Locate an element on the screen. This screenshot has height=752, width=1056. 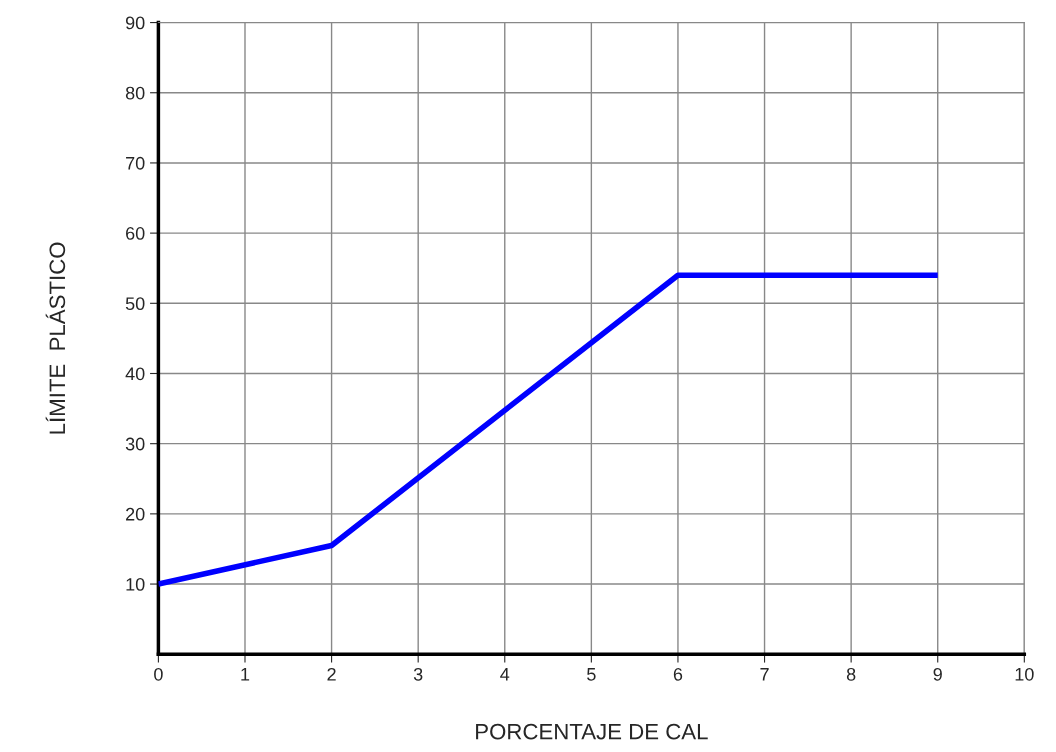
y-tick-label: 70 is located at coordinates (135, 163).